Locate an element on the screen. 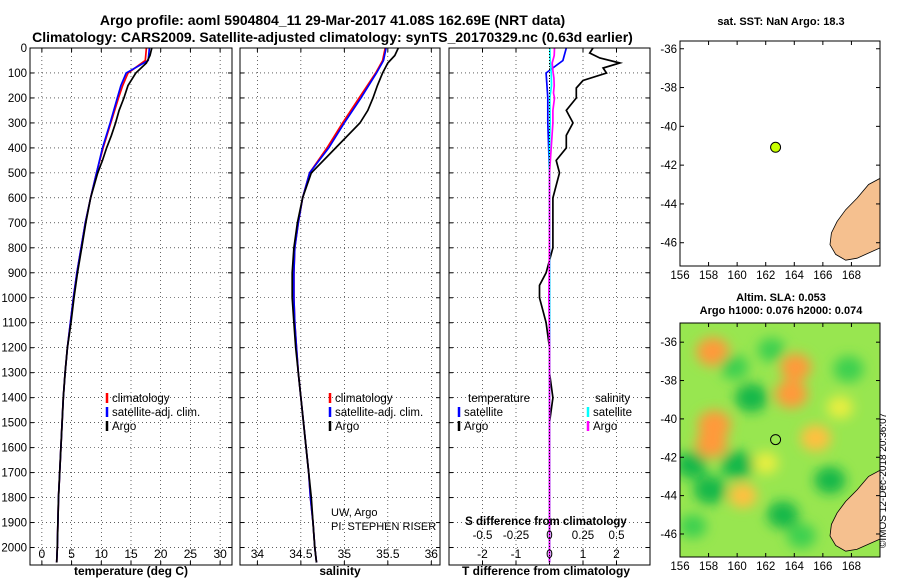 The width and height of the screenshot is (900, 580). x2-tick-label: 0 is located at coordinates (549, 536).